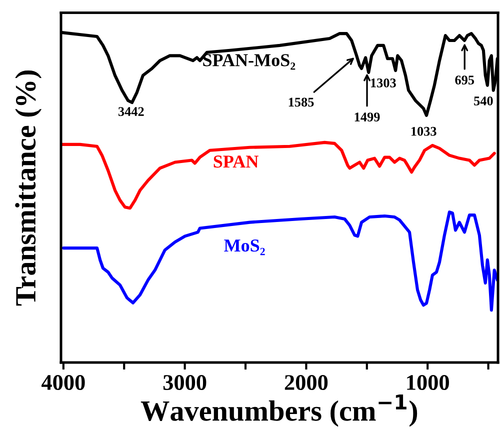 The image size is (500, 440). Describe the element at coordinates (131, 111) in the screenshot. I see `annotation: 3442` at that location.